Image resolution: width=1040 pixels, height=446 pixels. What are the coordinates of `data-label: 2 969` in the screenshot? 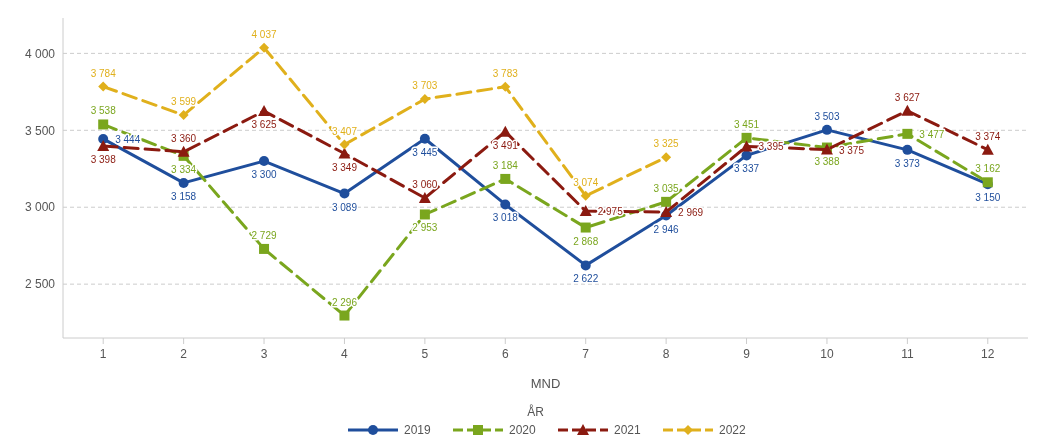 It's located at (691, 212).